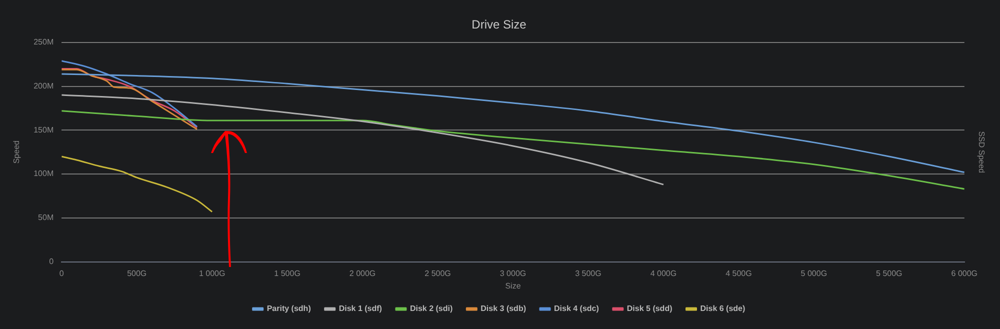  Describe the element at coordinates (723, 309) in the screenshot. I see `legend-label: Disk 6 (sde)` at that location.